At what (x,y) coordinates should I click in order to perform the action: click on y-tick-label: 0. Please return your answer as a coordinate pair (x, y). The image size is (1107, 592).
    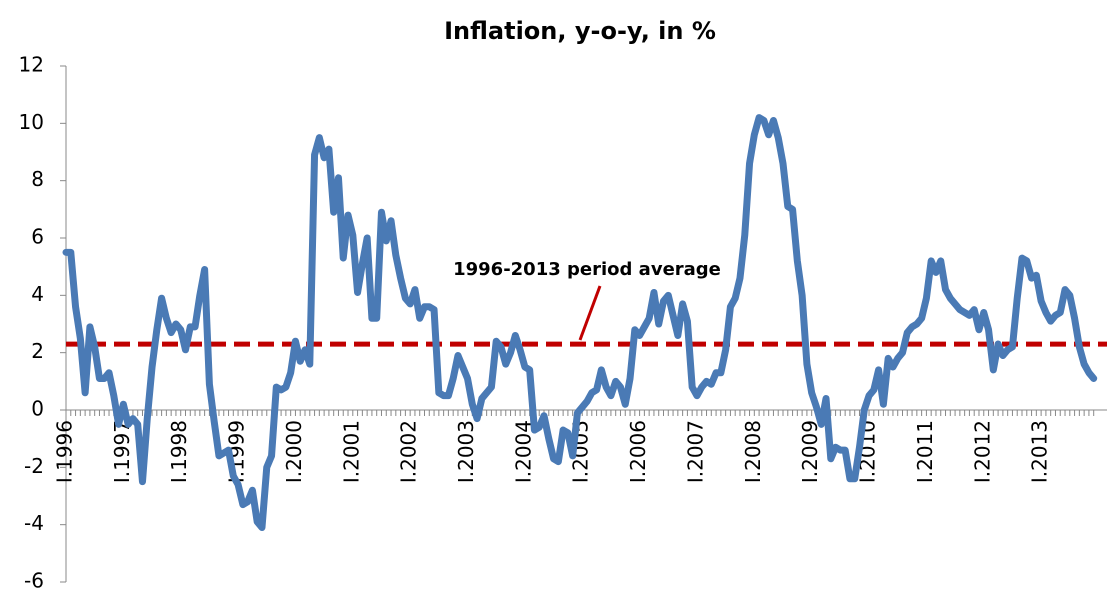
    Looking at the image, I should click on (37, 409).